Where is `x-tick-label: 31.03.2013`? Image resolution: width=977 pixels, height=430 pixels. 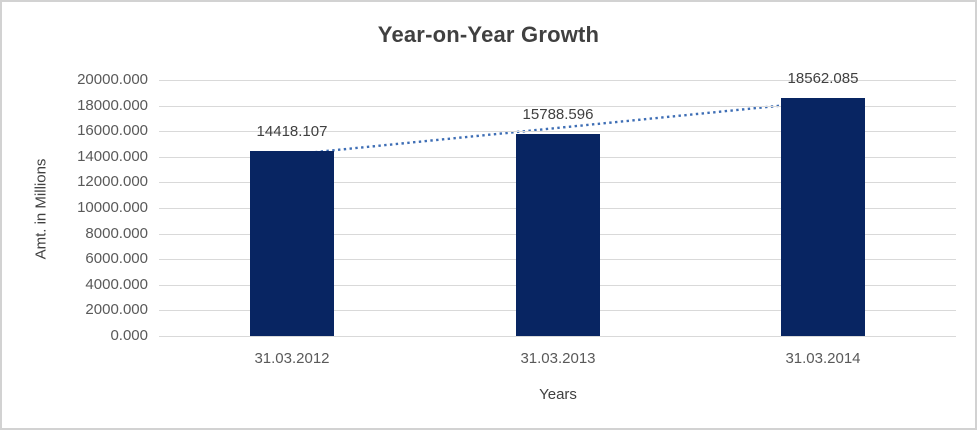
x-tick-label: 31.03.2013 is located at coordinates (558, 358).